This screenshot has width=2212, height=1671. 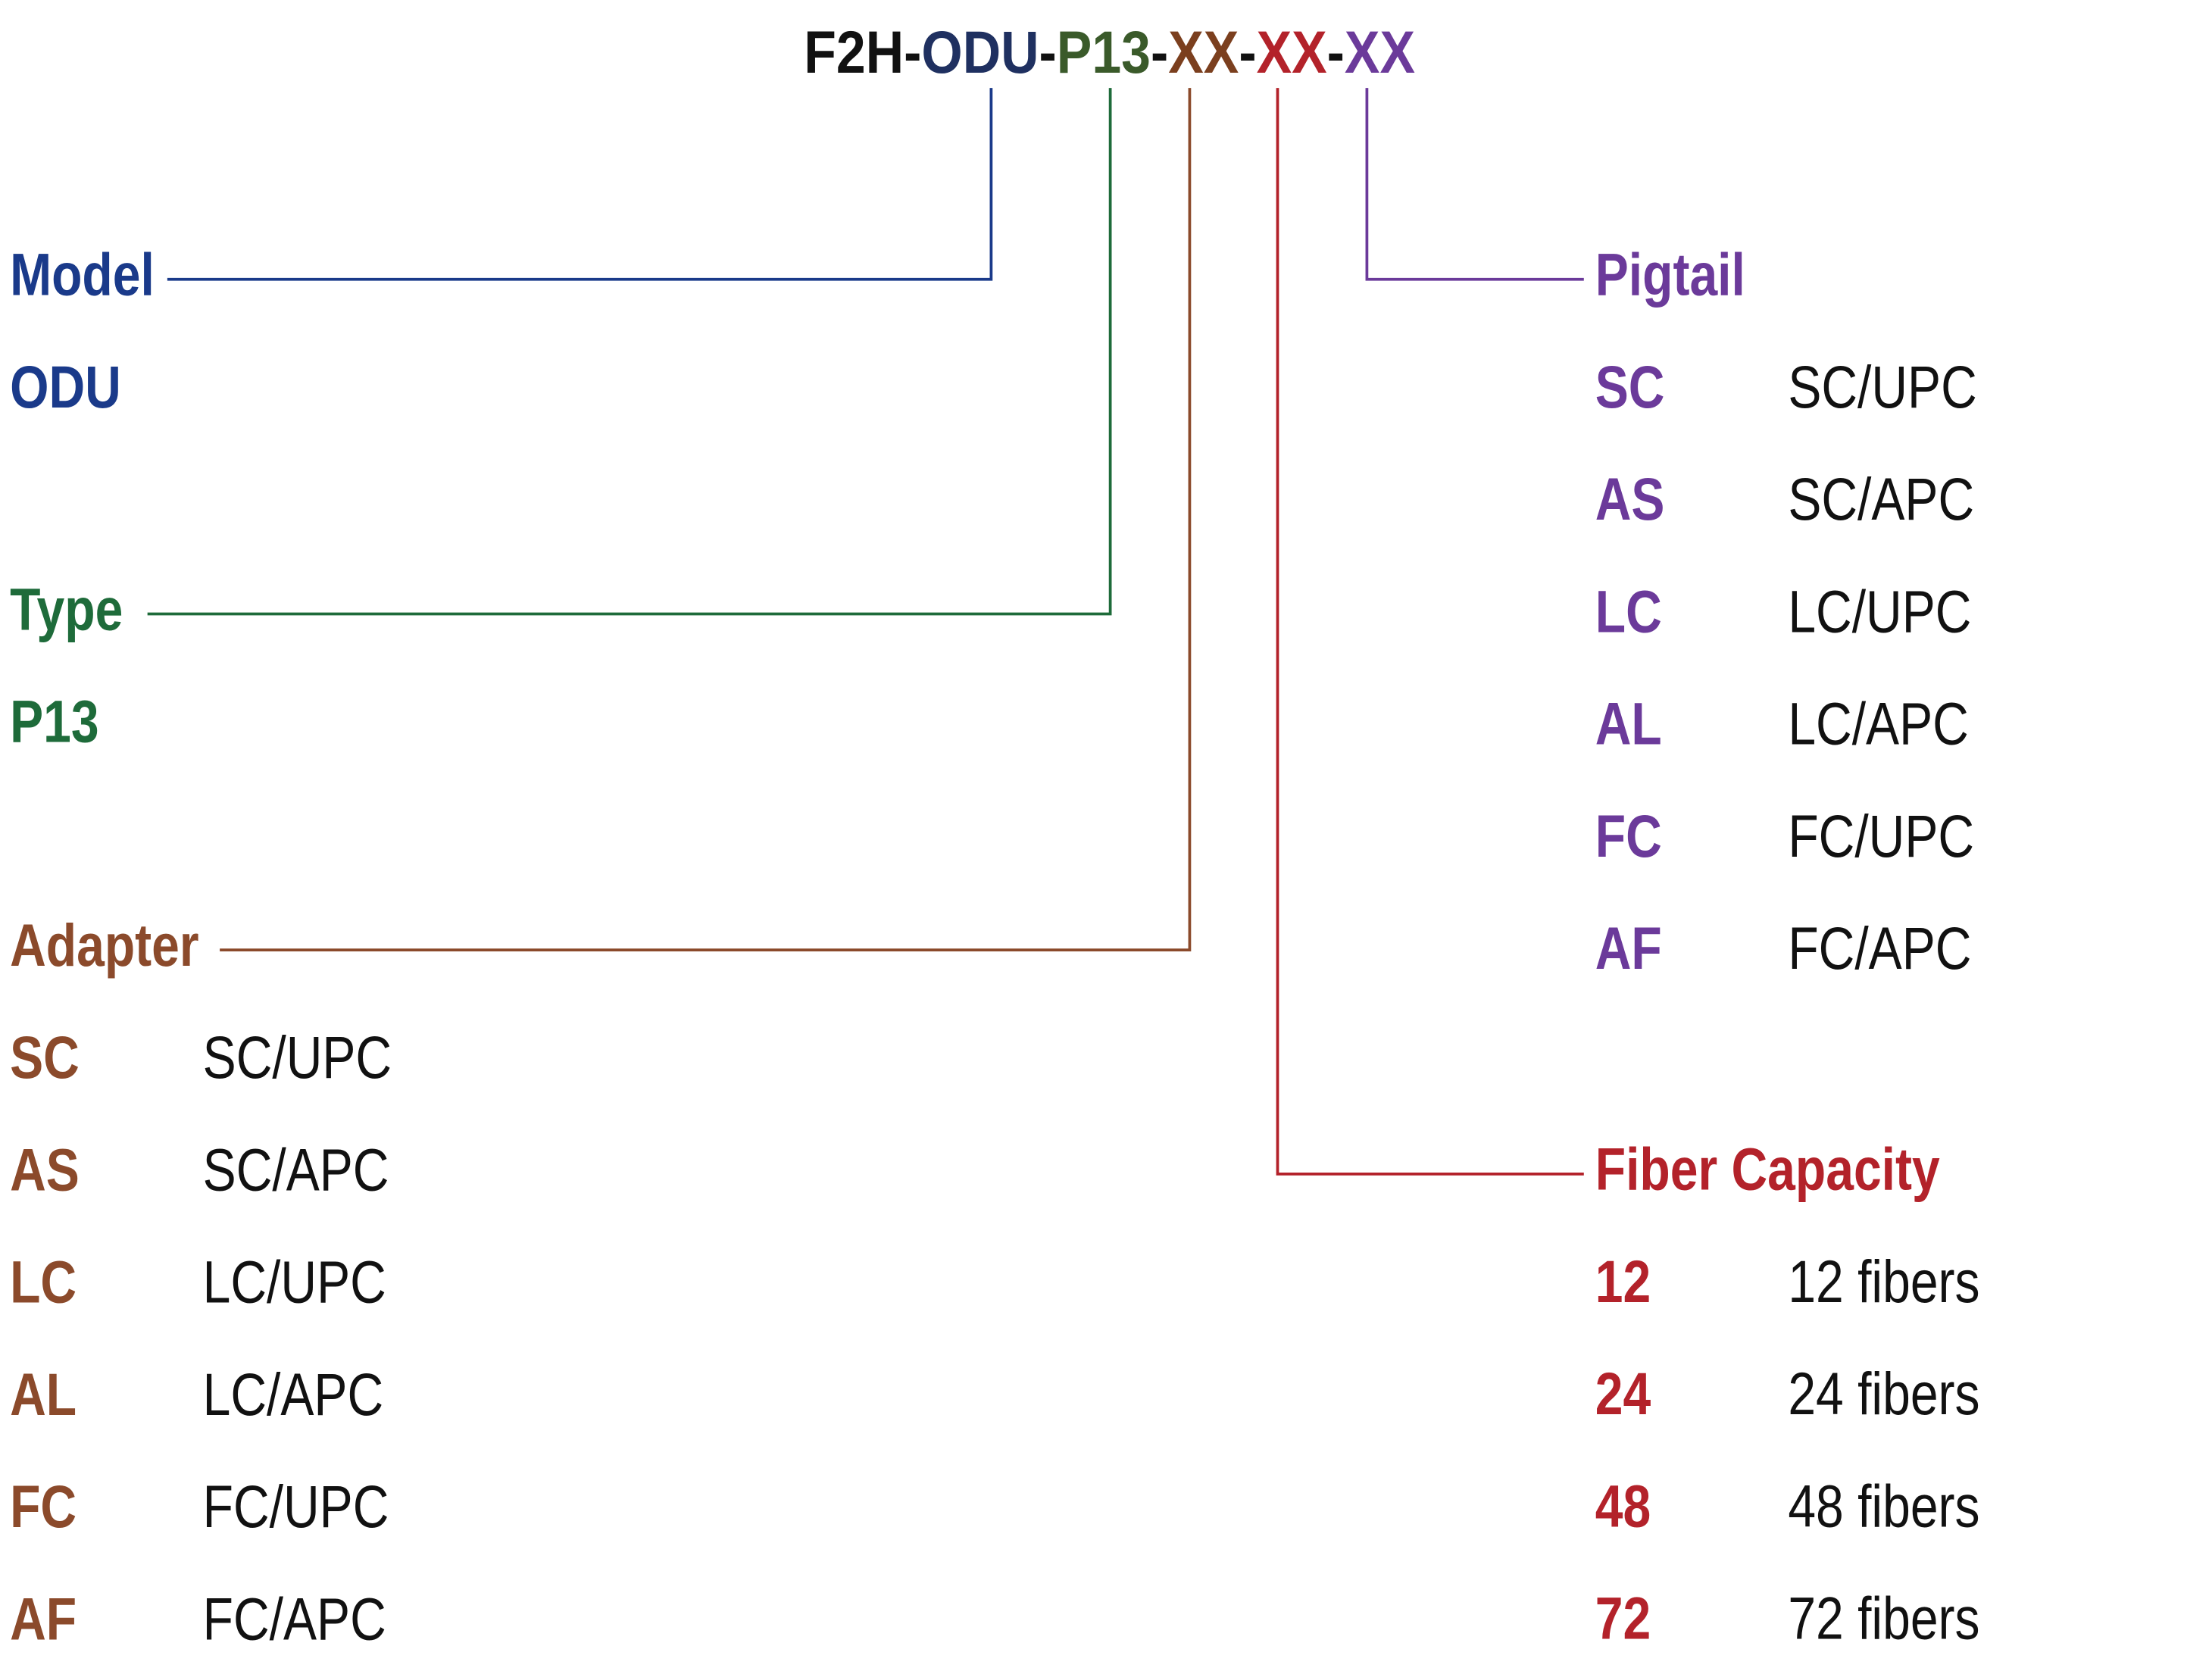 I want to click on product-code: F2H-ODU-P13-XX-XX-XX, so click(x=1109, y=52).